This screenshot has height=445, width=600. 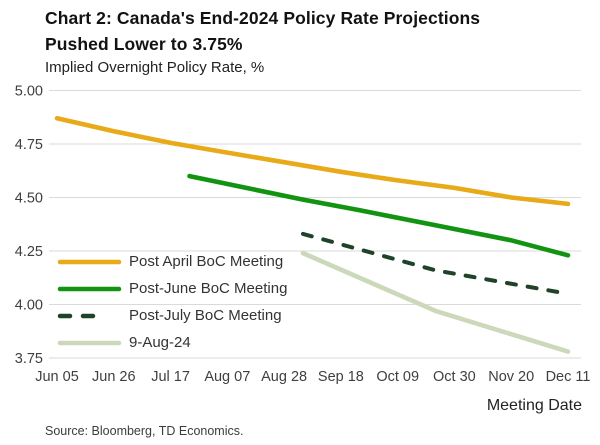 I want to click on y-axis-unit-label: Implied Overnight Policy Rate, %, so click(x=155, y=67).